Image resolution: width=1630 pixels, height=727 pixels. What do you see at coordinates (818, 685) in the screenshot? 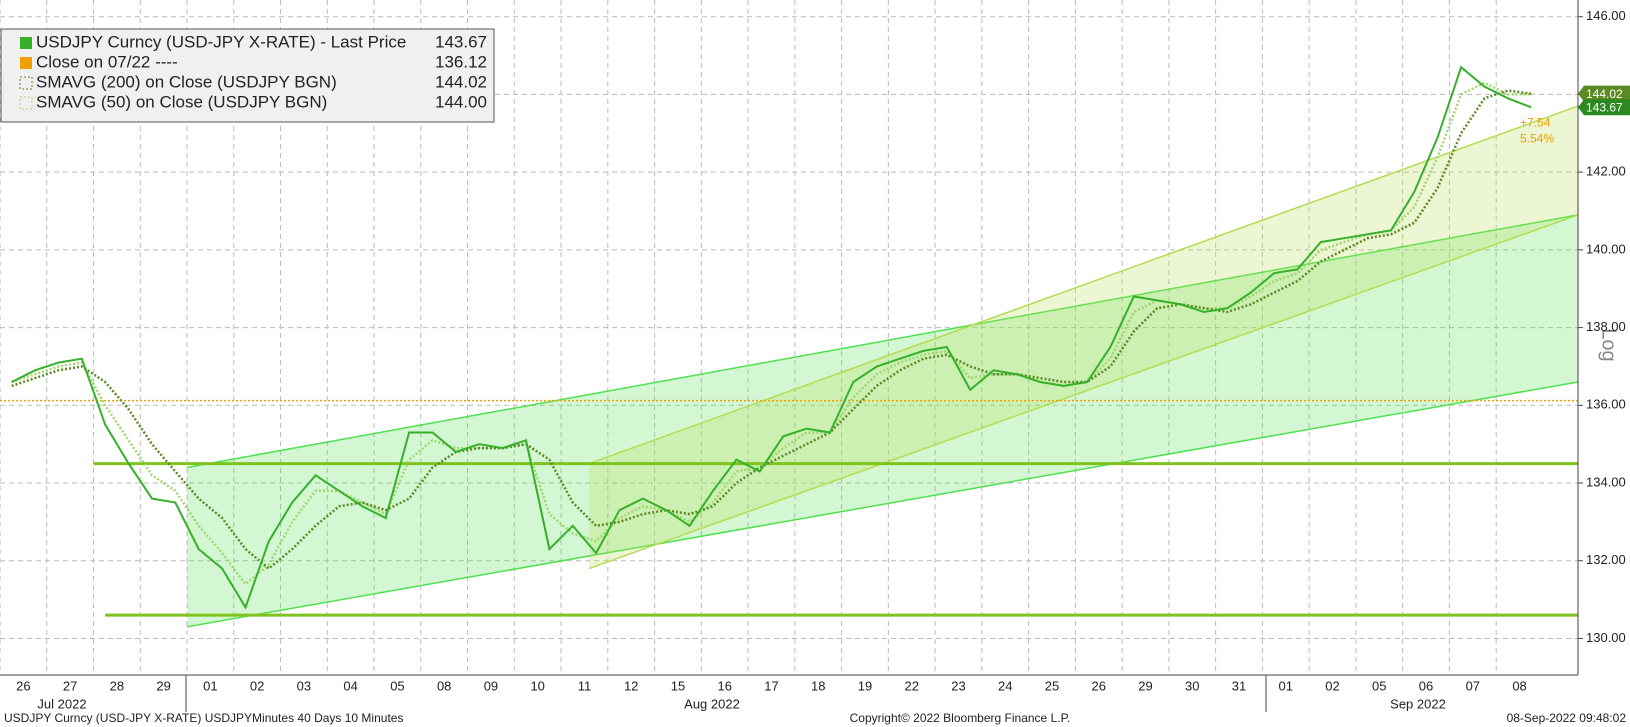
I see `x-tick-label: 18` at bounding box center [818, 685].